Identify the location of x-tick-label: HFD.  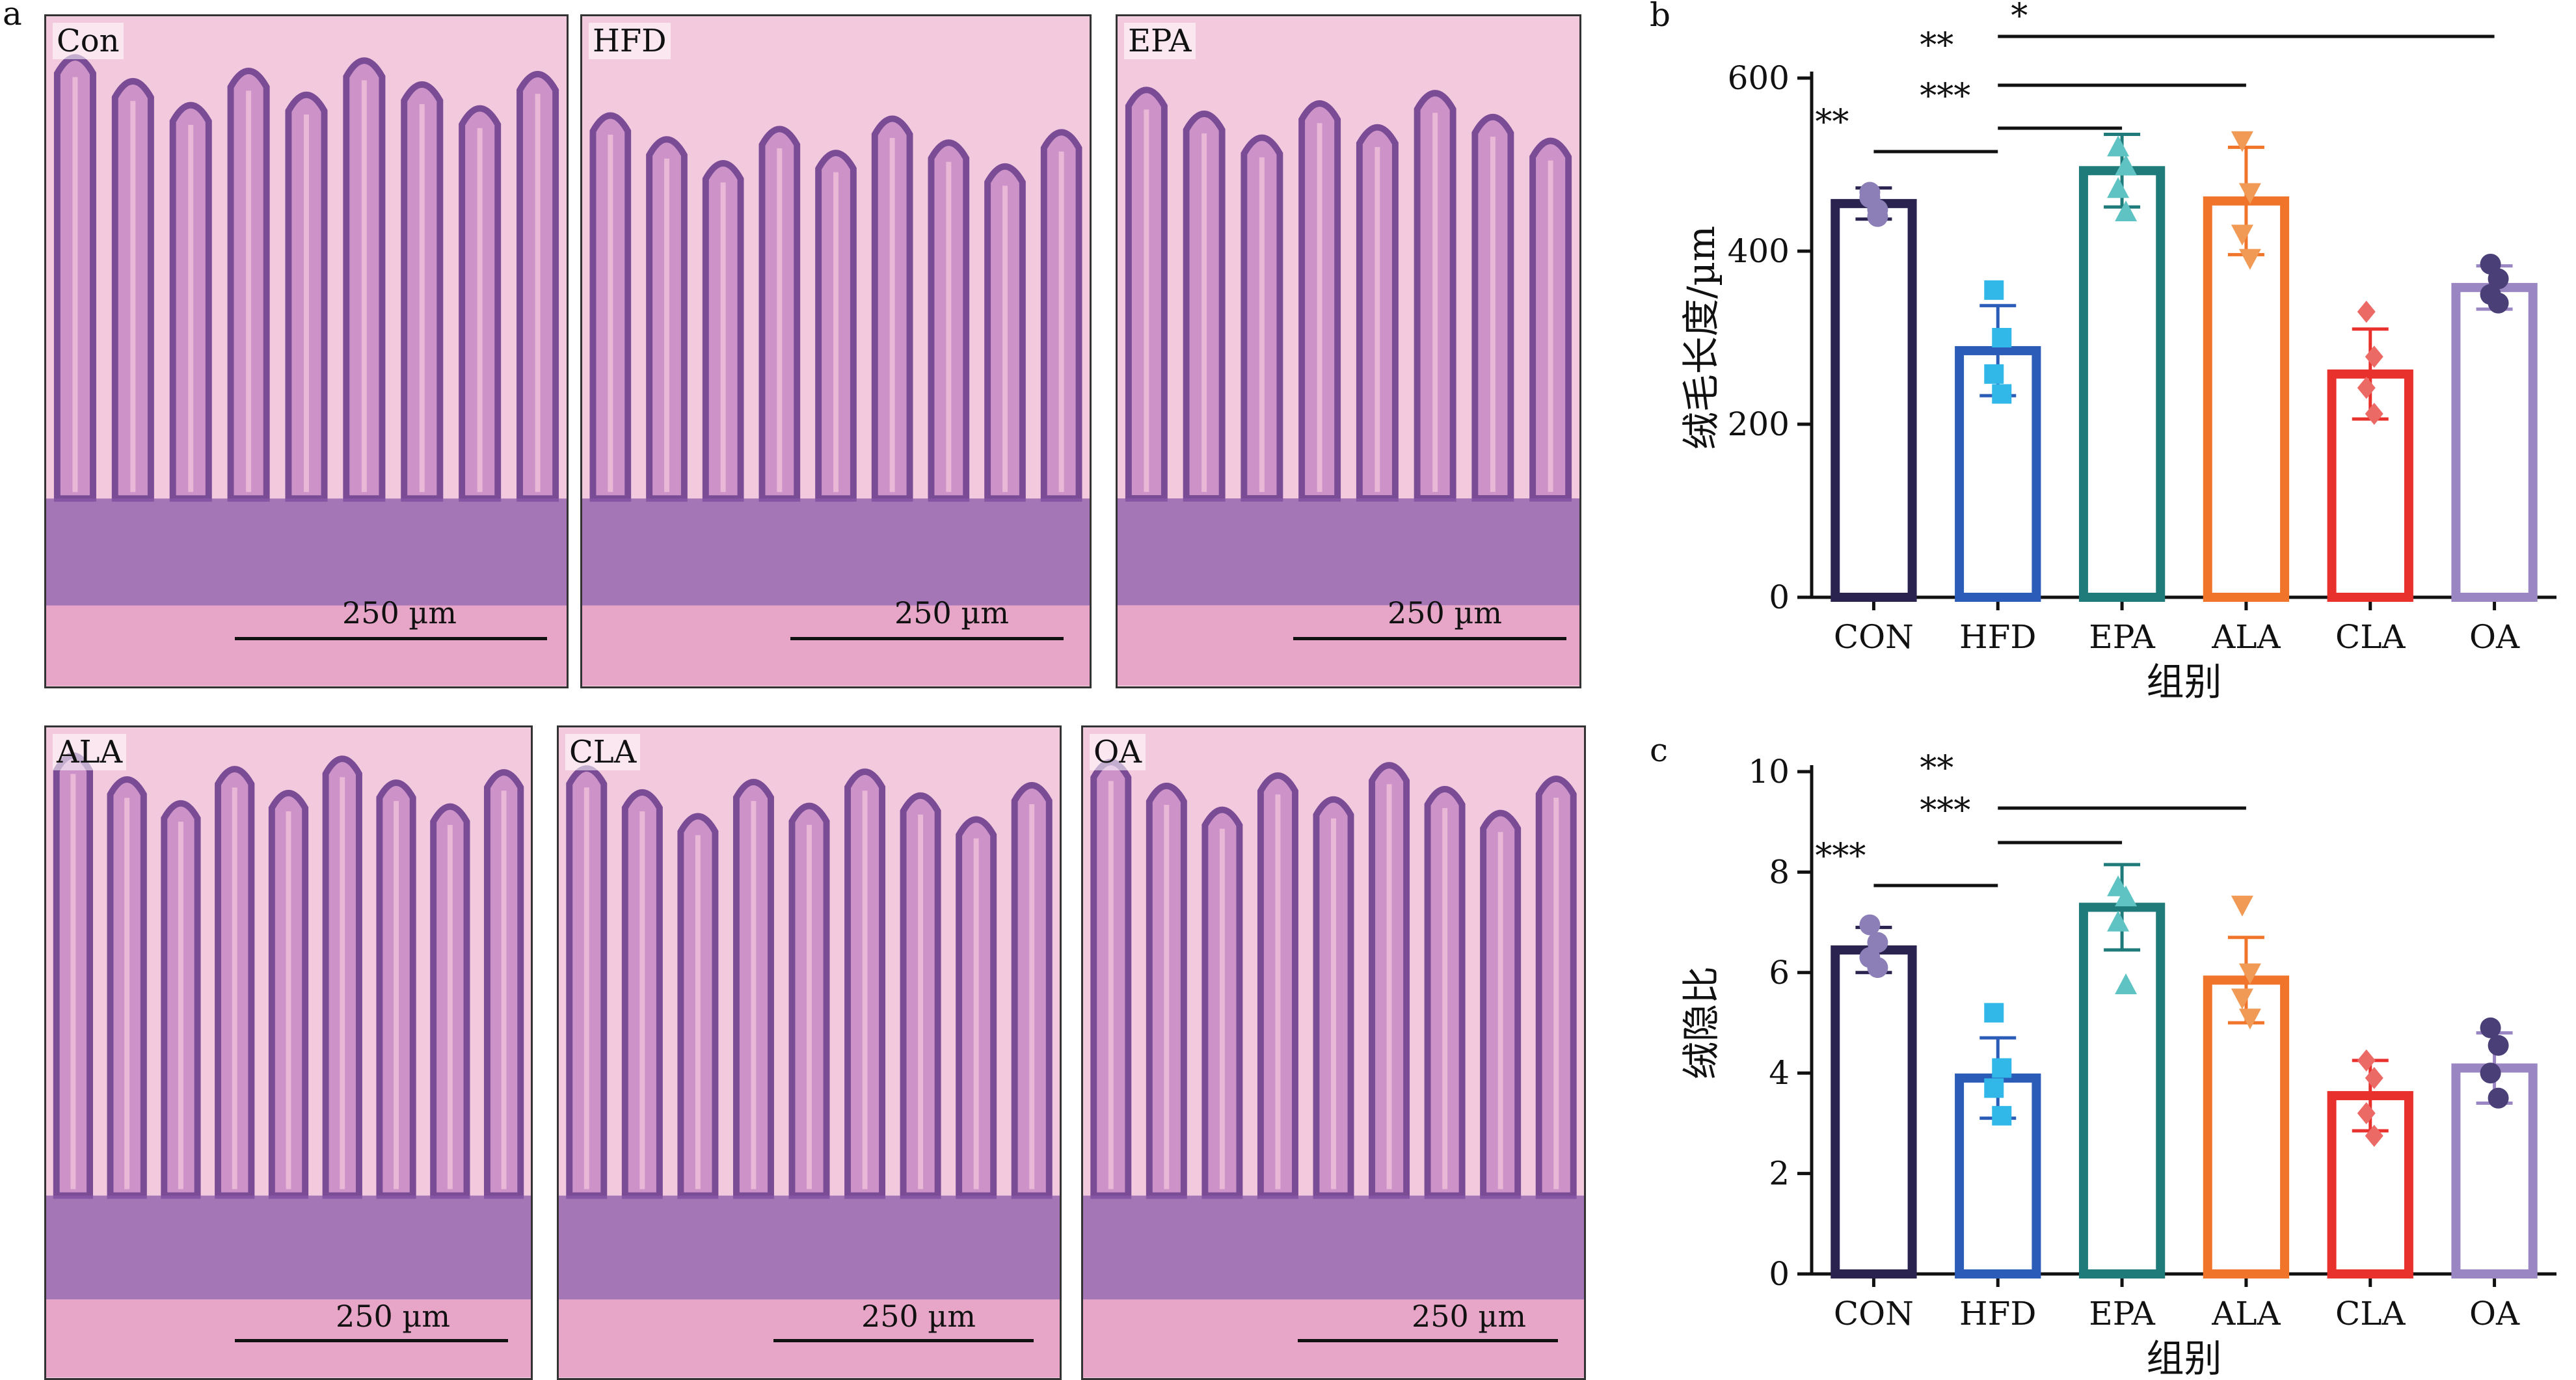
(1997, 1314).